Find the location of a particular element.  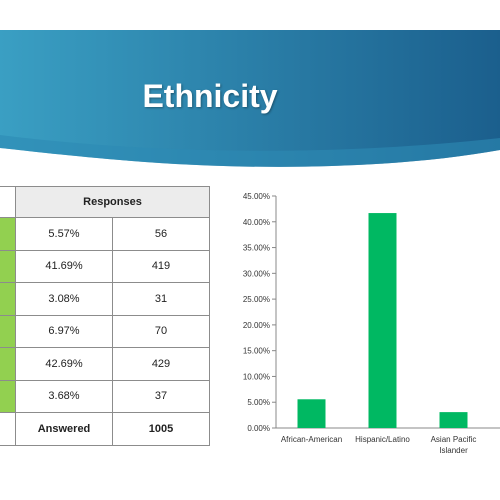

row-percent: 41.69% is located at coordinates (64, 266).